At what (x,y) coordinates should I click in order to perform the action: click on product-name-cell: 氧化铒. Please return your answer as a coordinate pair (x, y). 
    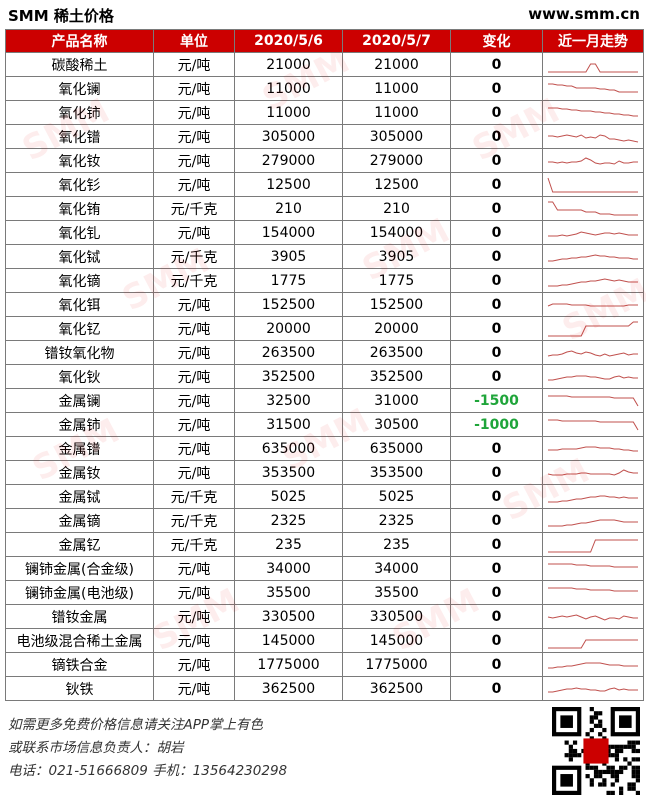
    Looking at the image, I should click on (79, 304).